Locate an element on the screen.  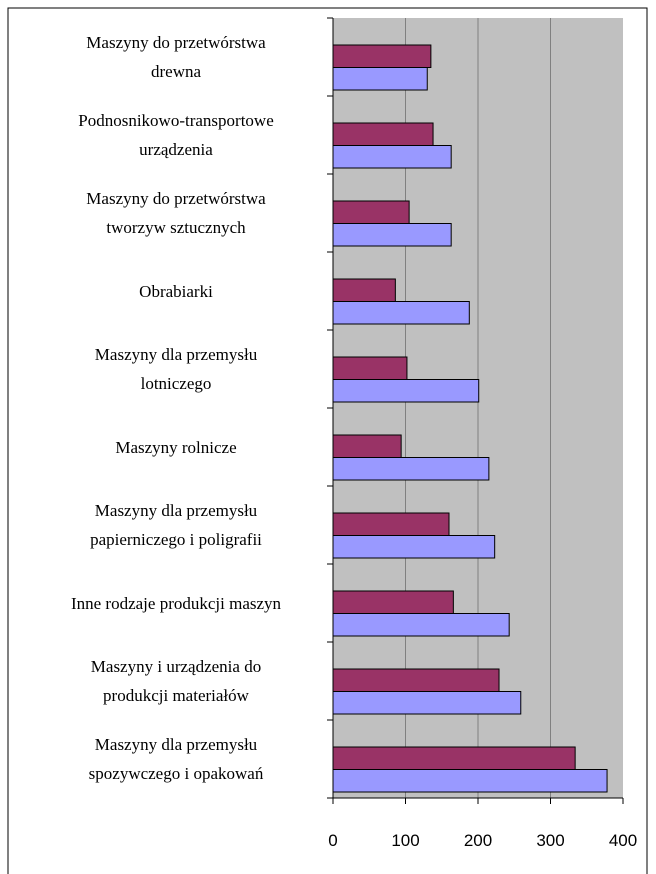
category-label: Inne rodzaje produkcji maszyn is located at coordinates (176, 603).